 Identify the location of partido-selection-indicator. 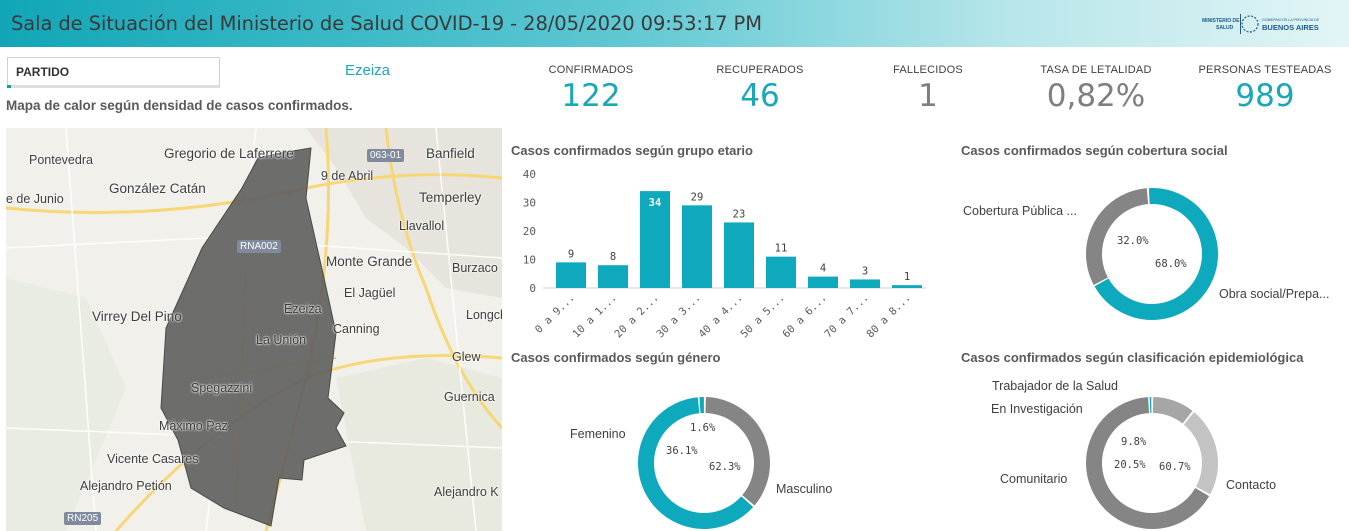
(9, 86).